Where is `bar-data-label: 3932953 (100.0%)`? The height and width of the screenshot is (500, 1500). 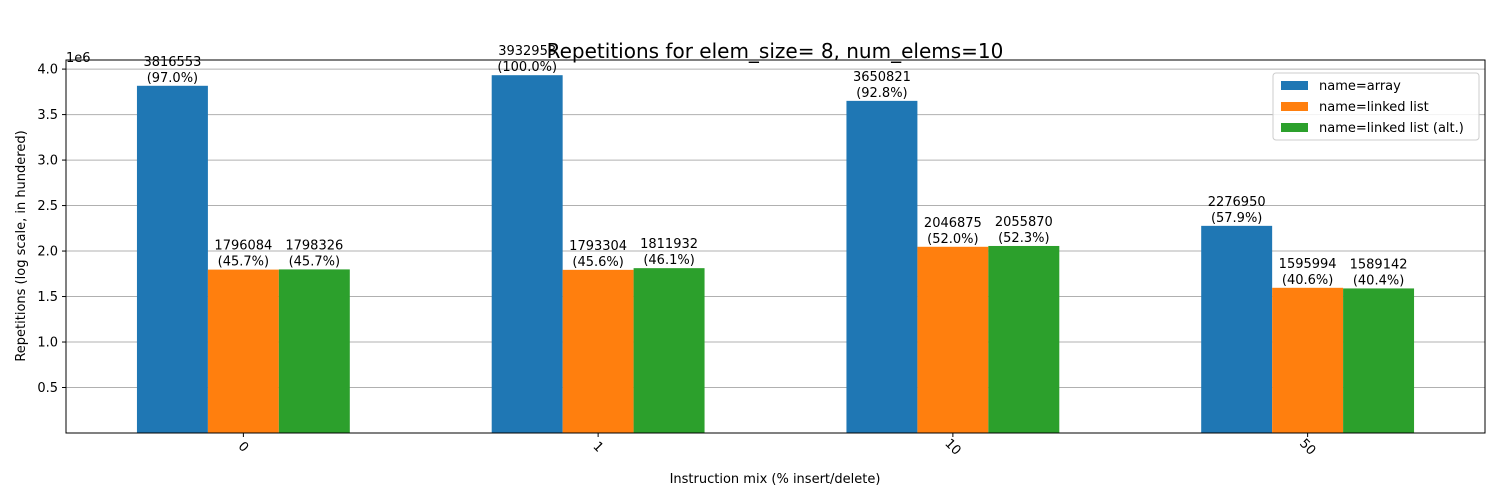
bar-data-label: 3932953 (100.0%) is located at coordinates (527, 59).